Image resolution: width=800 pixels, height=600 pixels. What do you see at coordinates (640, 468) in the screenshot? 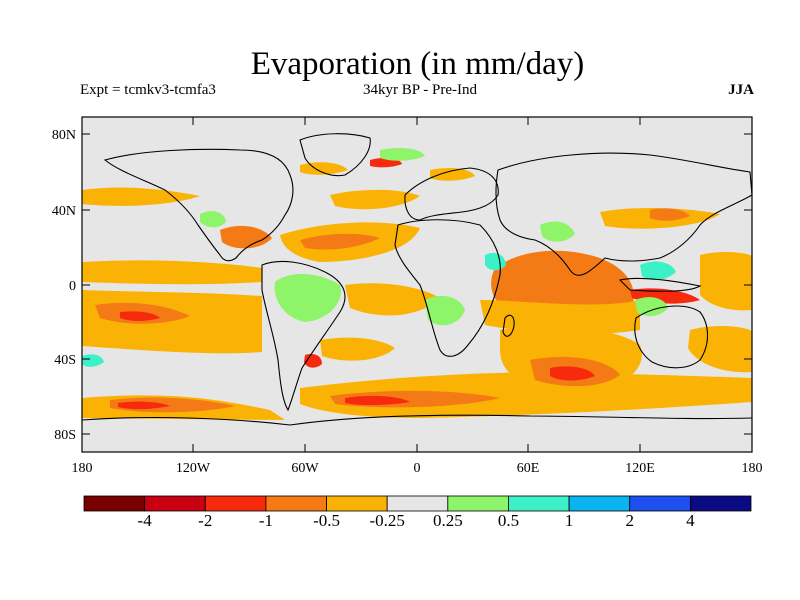
I see `x-tick-label: 120E` at bounding box center [640, 468].